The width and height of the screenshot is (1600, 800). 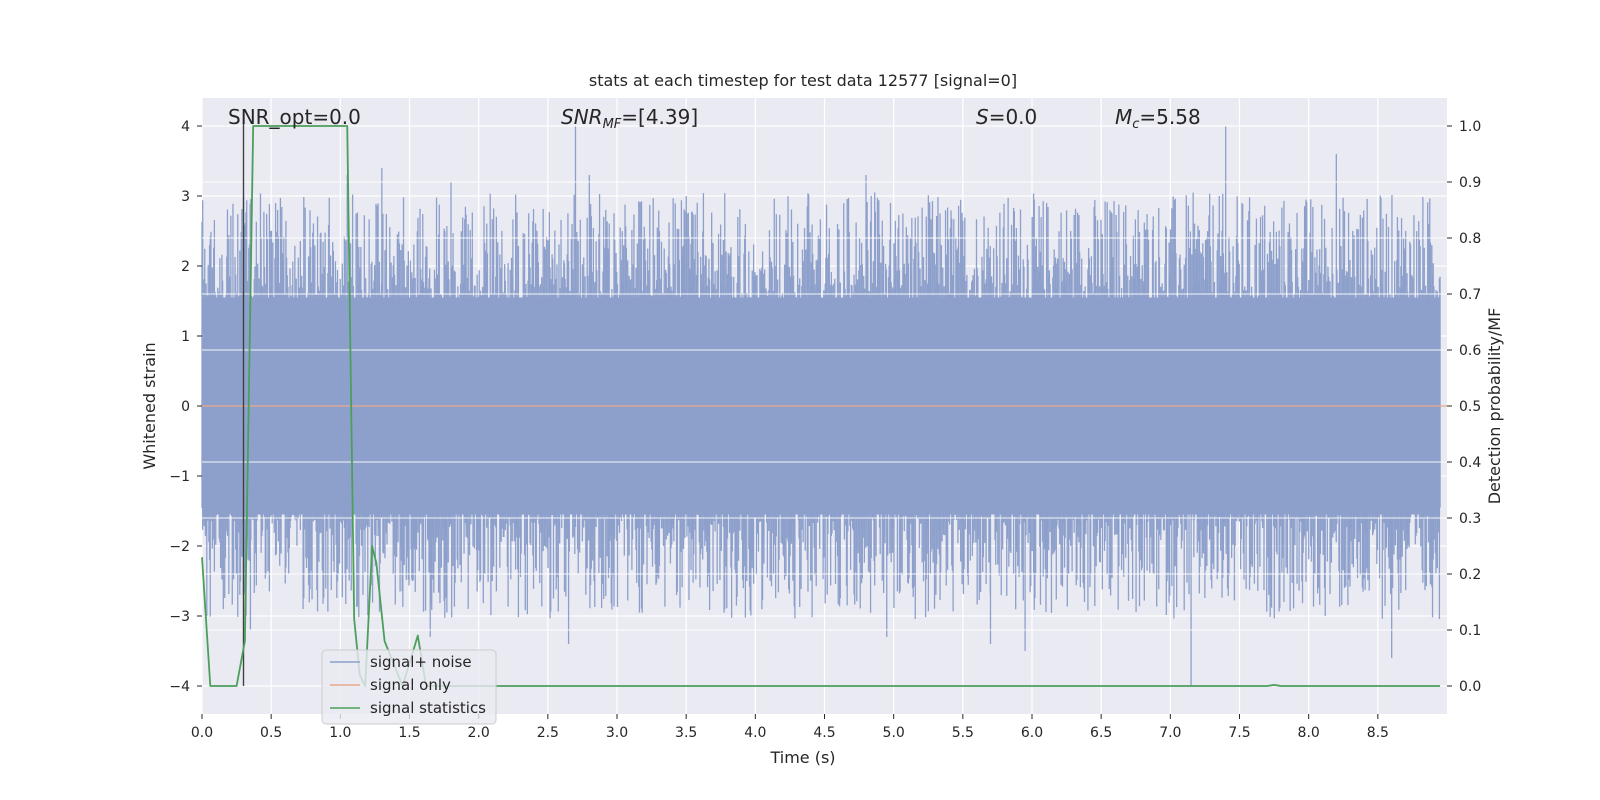 What do you see at coordinates (1470, 407) in the screenshot?
I see `y-right-tick-label: 0.5` at bounding box center [1470, 407].